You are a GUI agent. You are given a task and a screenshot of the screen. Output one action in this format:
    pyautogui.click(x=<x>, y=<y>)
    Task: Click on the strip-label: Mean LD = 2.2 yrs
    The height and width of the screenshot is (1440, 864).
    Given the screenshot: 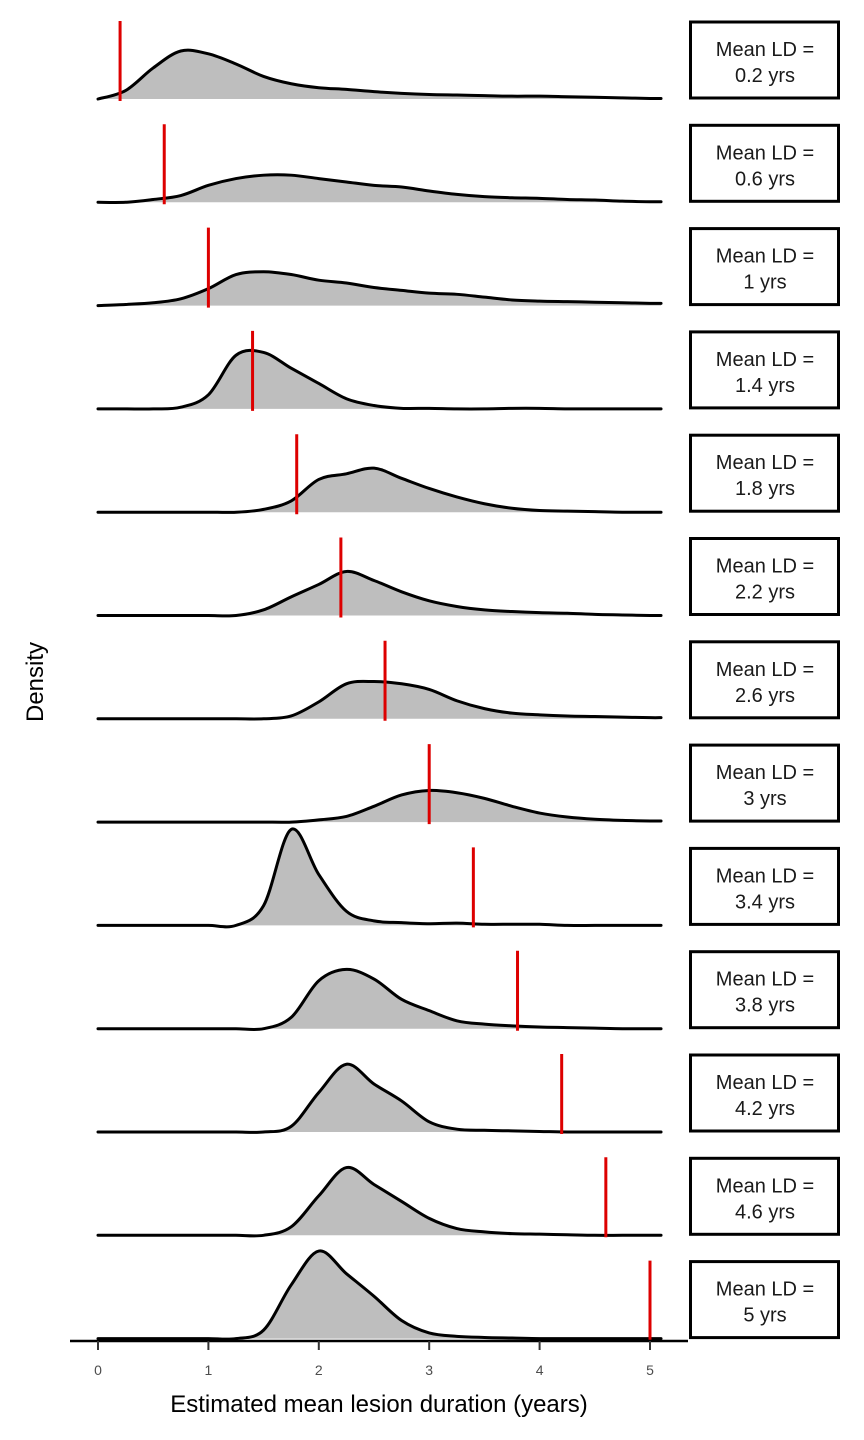 What is the action you would take?
    pyautogui.click(x=765, y=580)
    